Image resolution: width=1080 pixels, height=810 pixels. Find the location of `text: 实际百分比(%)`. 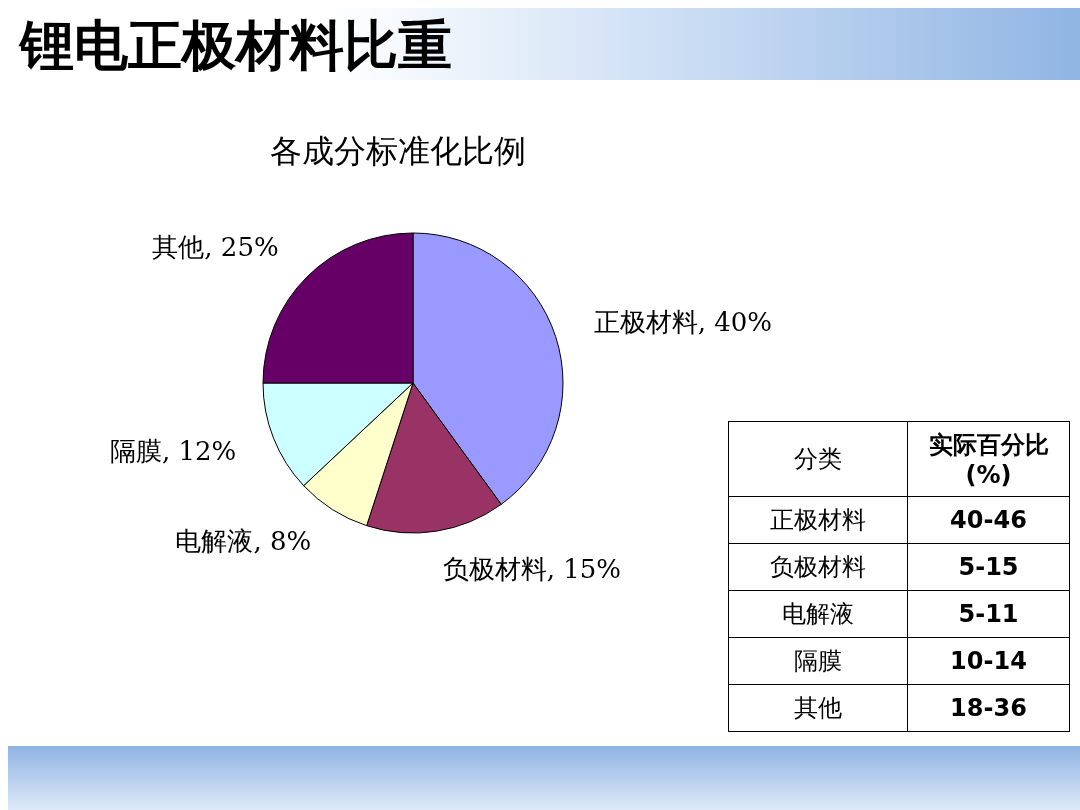

text: 实际百分比(%) is located at coordinates (988, 459).